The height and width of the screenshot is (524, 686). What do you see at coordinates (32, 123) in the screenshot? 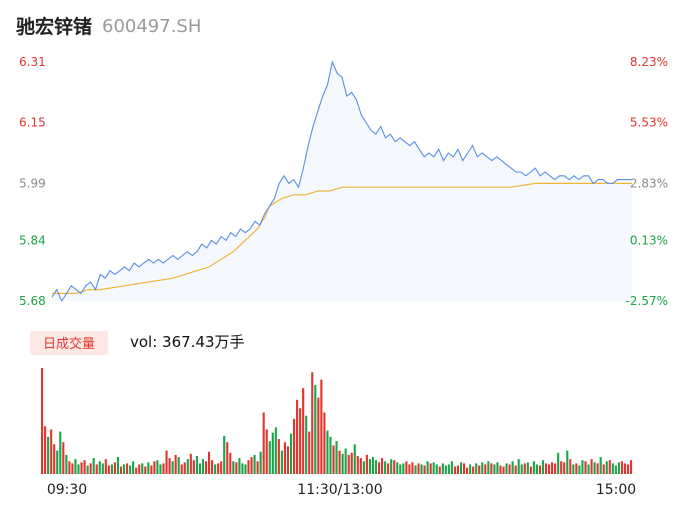
I see `y-tick-left: 6.15` at bounding box center [32, 123].